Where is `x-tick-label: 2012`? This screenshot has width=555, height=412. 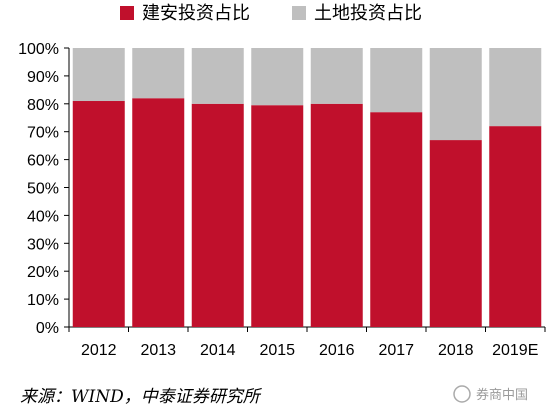
x-tick-label: 2012 is located at coordinates (99, 350).